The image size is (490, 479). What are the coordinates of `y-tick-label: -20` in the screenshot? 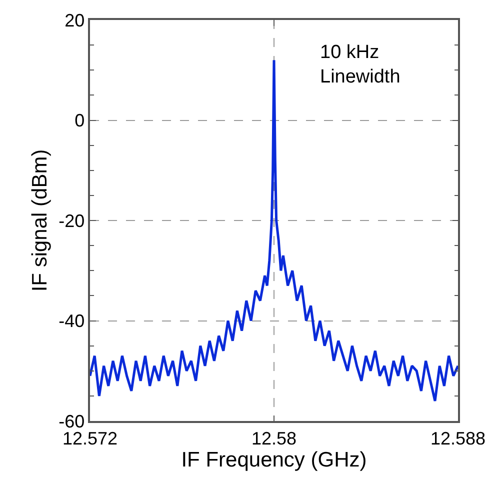 It's located at (71, 220).